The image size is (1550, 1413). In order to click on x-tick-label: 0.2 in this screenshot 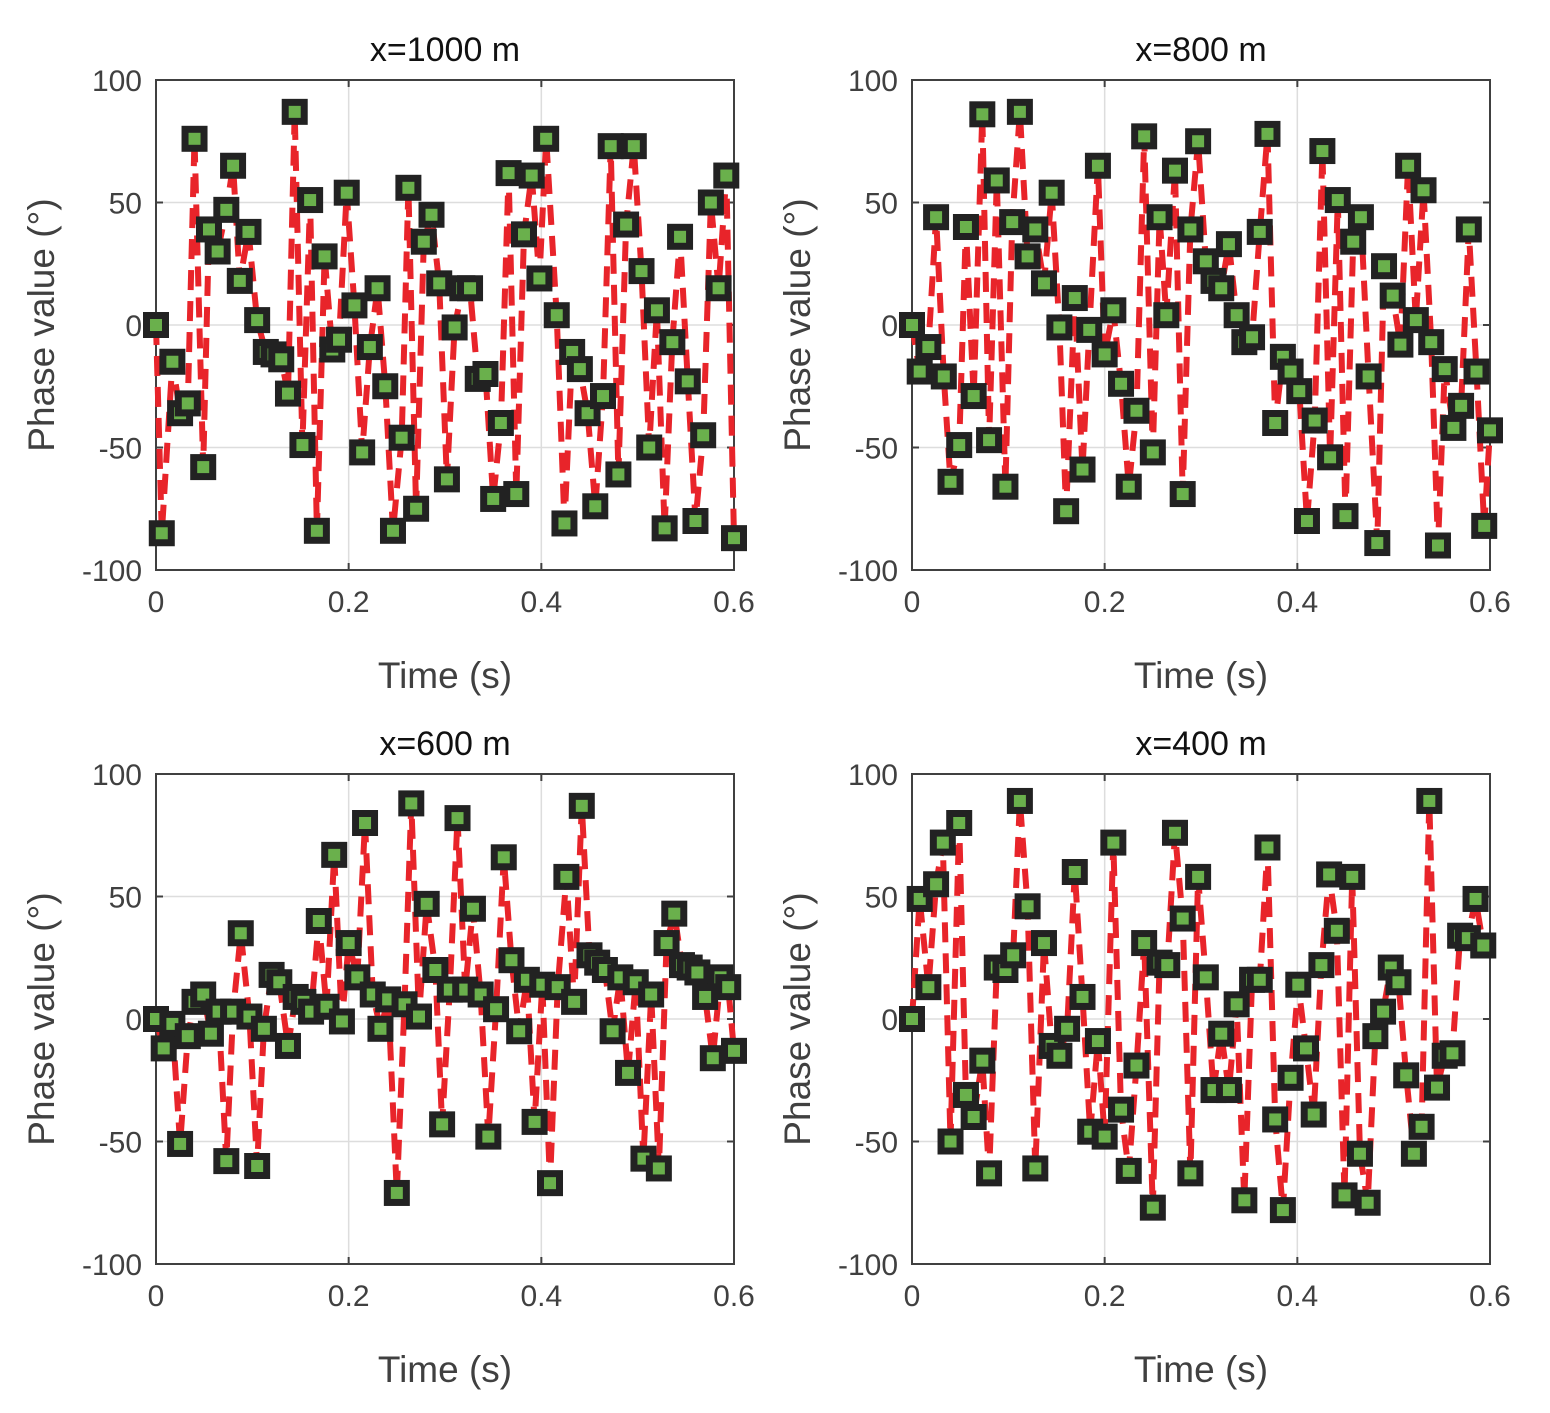, I will do `click(349, 602)`.